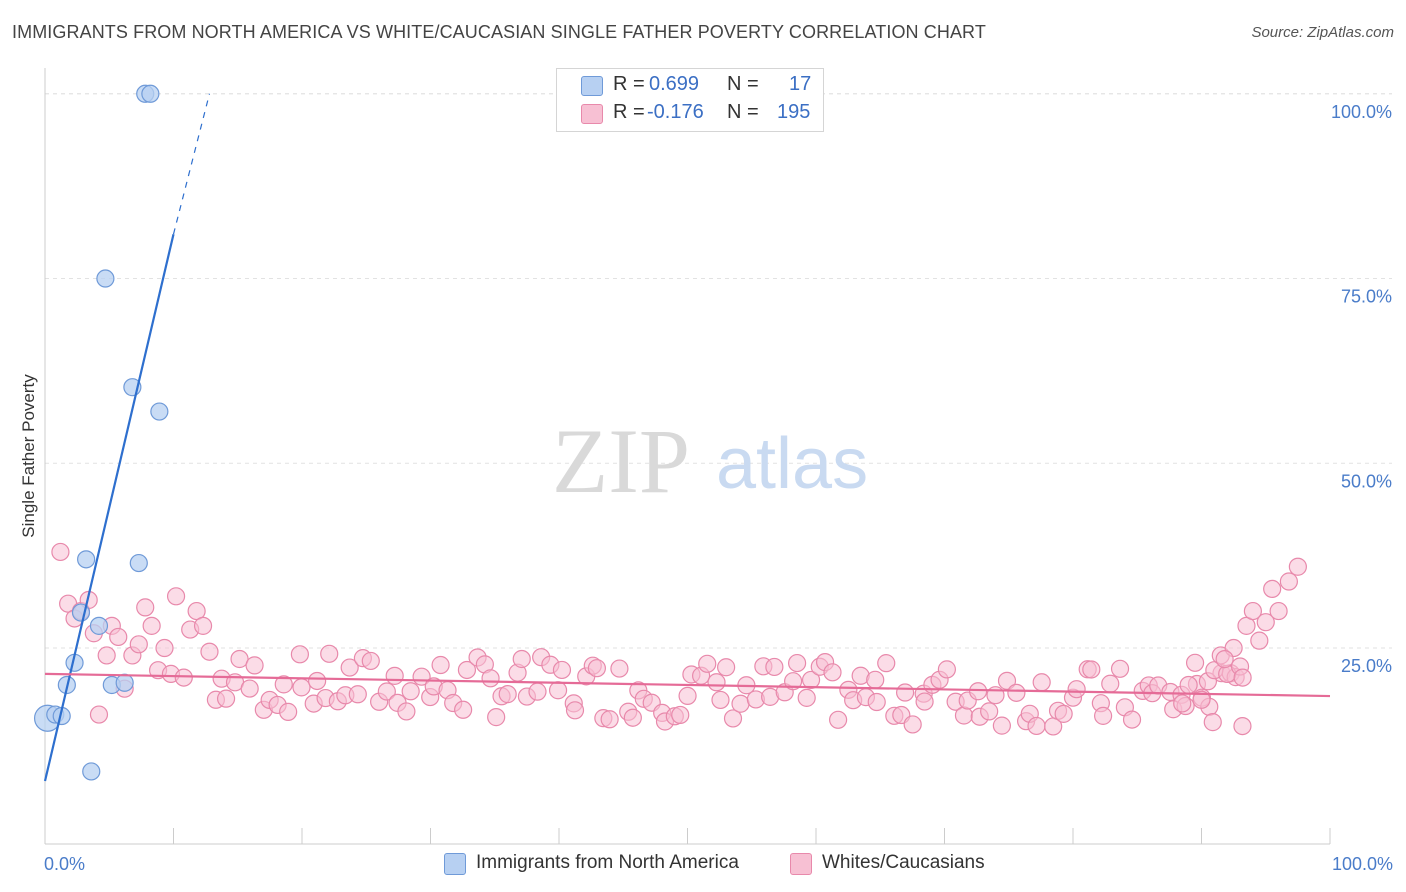 Image resolution: width=1406 pixels, height=892 pixels. Describe the element at coordinates (1362, 864) in the screenshot. I see `x-tick-label-right: 100.0%` at that location.